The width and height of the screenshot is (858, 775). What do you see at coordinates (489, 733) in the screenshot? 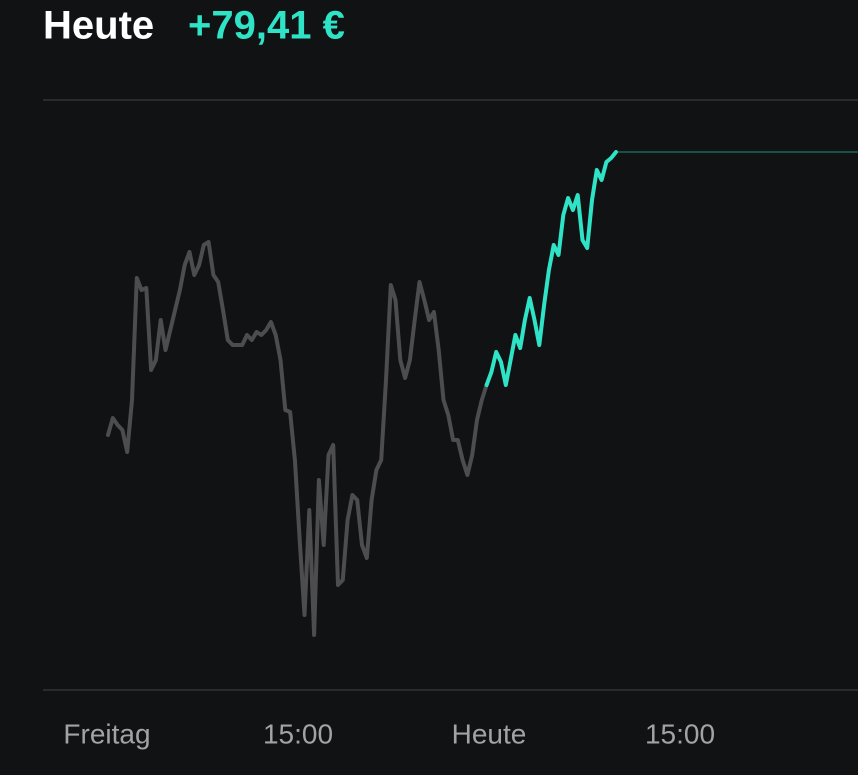
I see `x-tick-label: Heute` at bounding box center [489, 733].